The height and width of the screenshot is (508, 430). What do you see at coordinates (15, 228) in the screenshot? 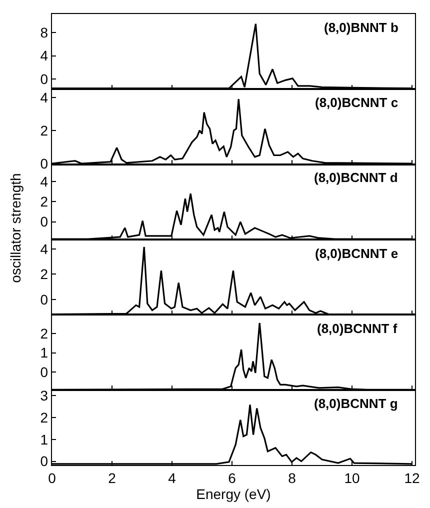
I see `y-axis-title: oscillator strength` at bounding box center [15, 228].